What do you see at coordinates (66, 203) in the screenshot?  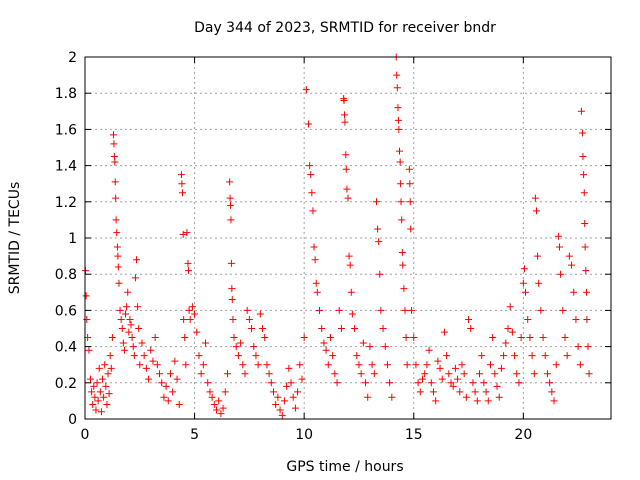 I see `y-tick-label: 1.2` at bounding box center [66, 203].